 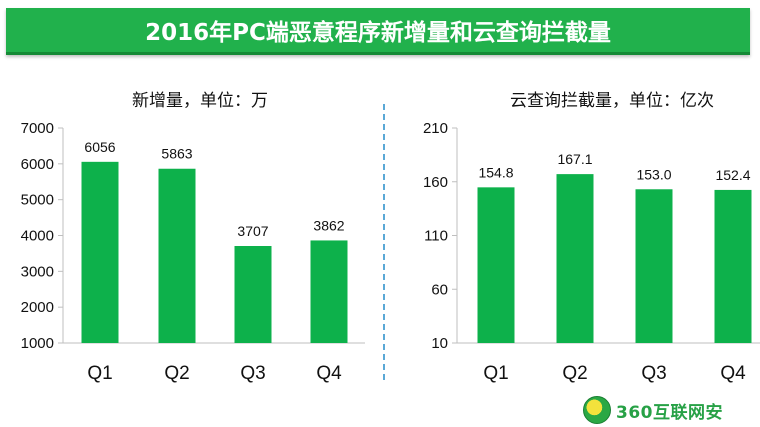 What do you see at coordinates (328, 225) in the screenshot?
I see `left-data-label: 3862` at bounding box center [328, 225].